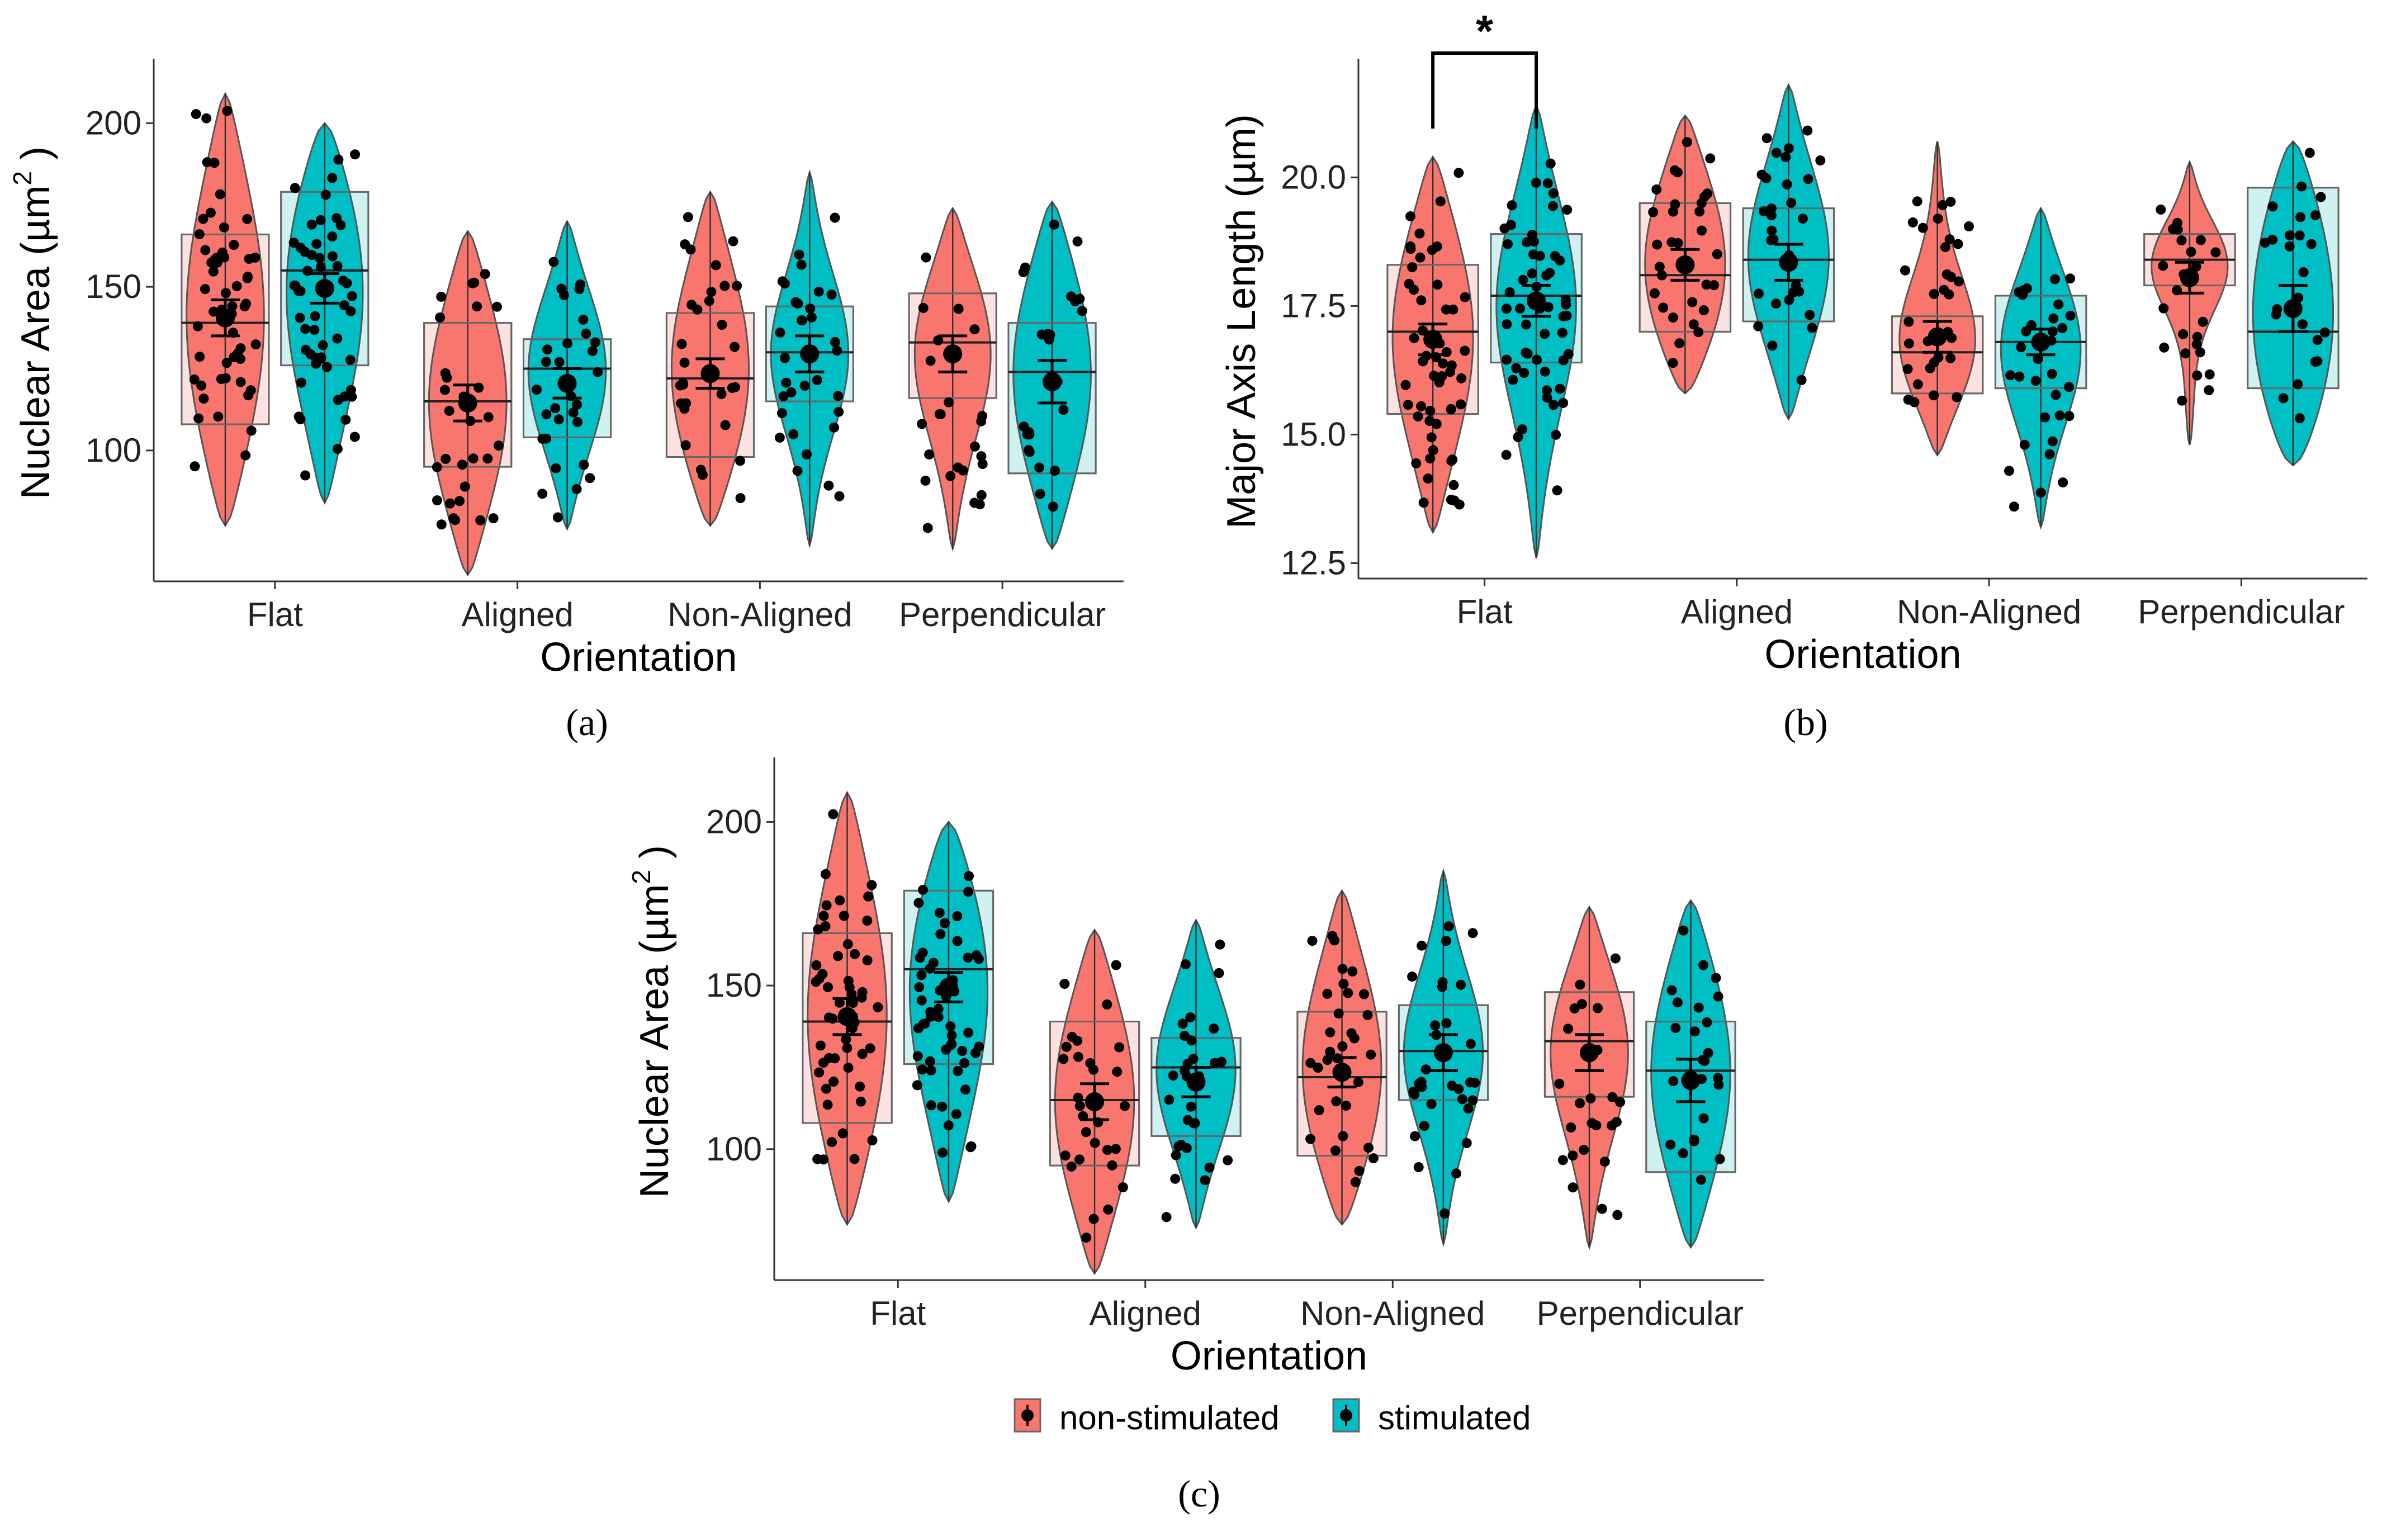 This screenshot has width=2382, height=1540. Describe the element at coordinates (710, 385) in the screenshot. I see `box-outline-non-aligned-non-stimulated` at that location.